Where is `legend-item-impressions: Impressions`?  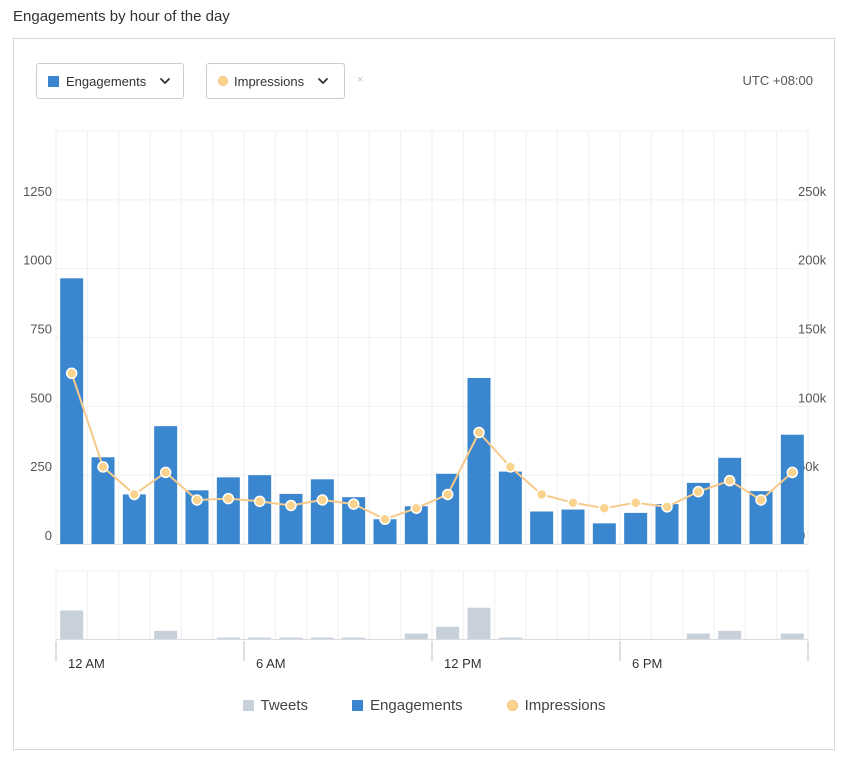 legend-item-impressions: Impressions is located at coordinates (556, 705).